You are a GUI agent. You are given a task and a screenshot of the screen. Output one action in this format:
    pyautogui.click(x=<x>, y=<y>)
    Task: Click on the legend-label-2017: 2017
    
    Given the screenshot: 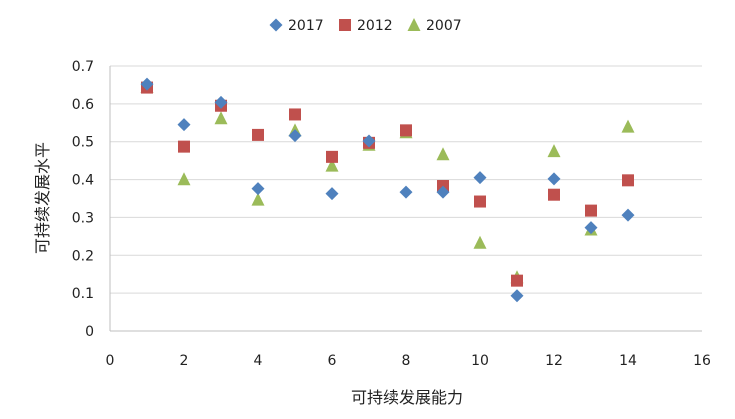 What is the action you would take?
    pyautogui.click(x=306, y=26)
    